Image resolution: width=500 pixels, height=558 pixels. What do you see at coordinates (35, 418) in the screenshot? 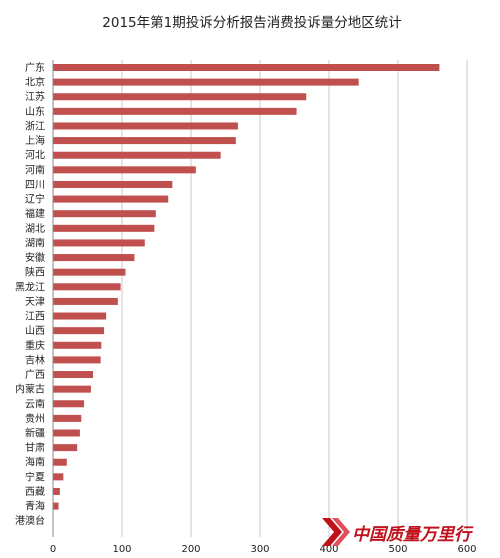
I see `category-label: 贵州` at bounding box center [35, 418].